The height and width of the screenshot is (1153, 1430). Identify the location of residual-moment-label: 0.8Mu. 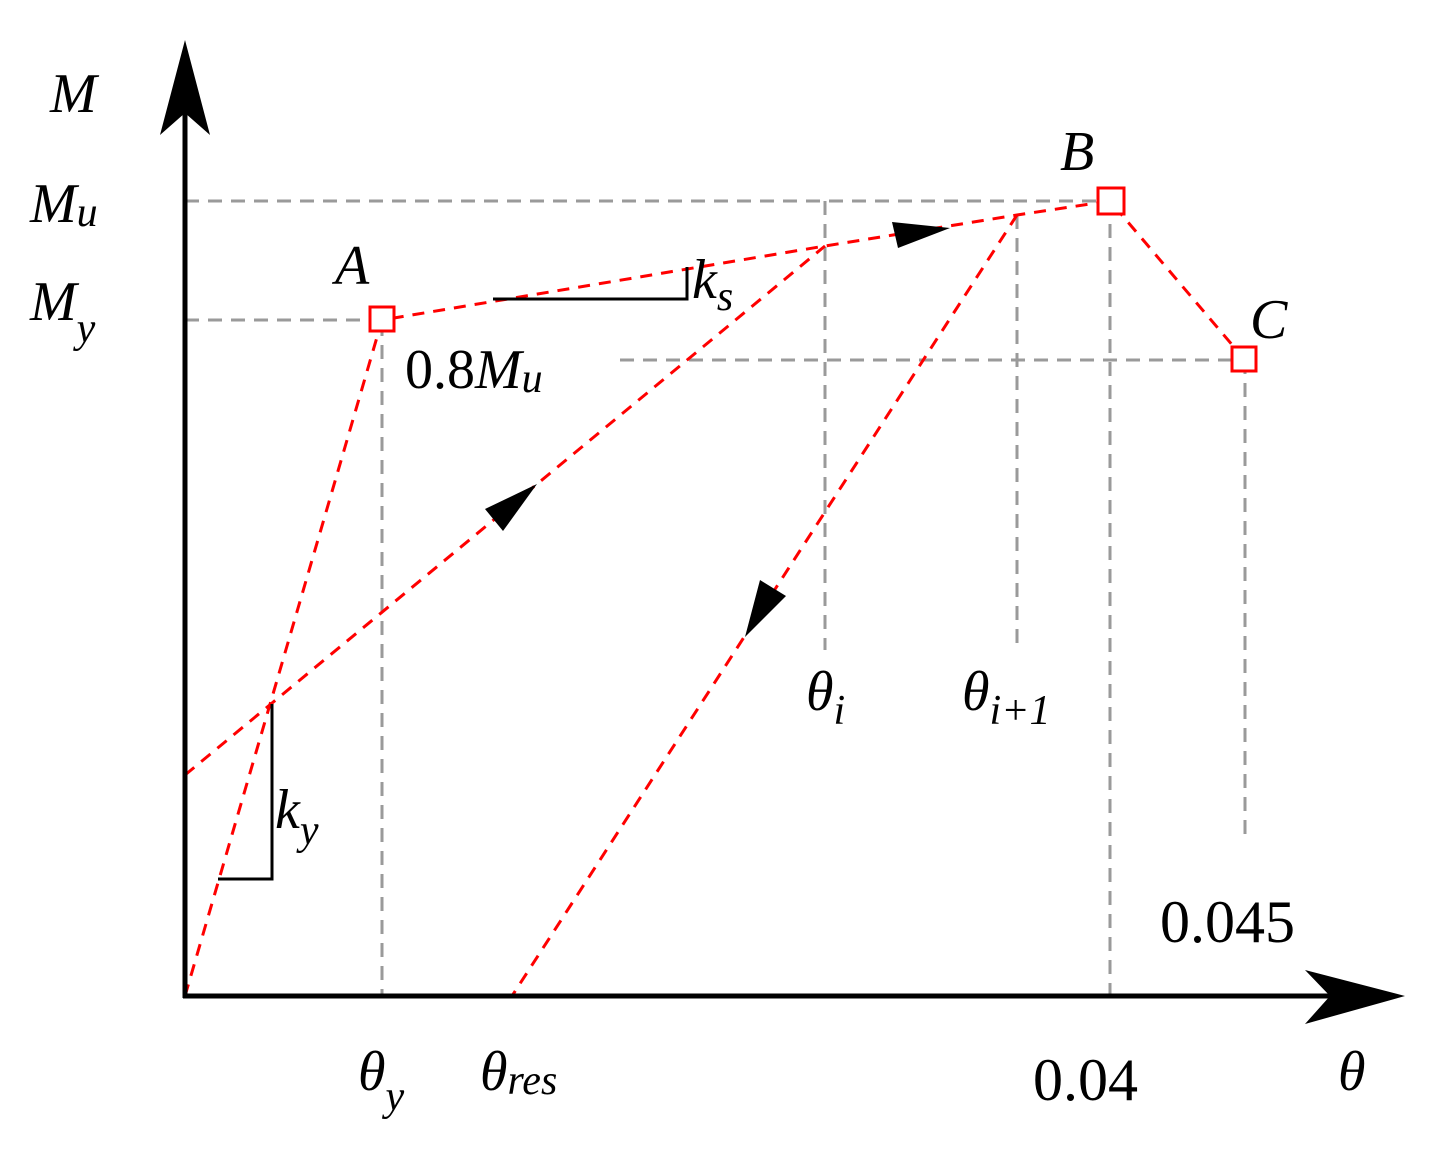
(474, 370).